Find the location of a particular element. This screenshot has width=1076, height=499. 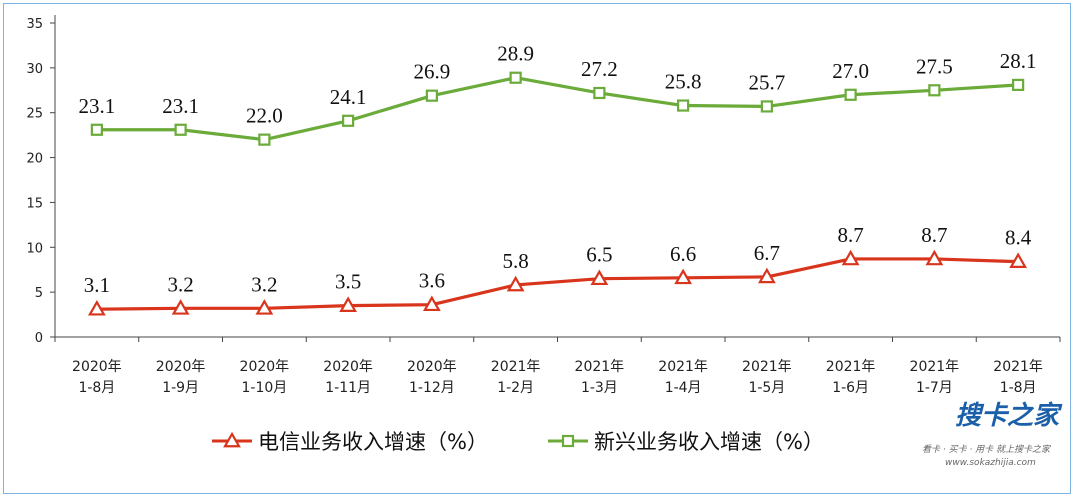

x-tick-label: 2020年 1-10月 is located at coordinates (265, 377).